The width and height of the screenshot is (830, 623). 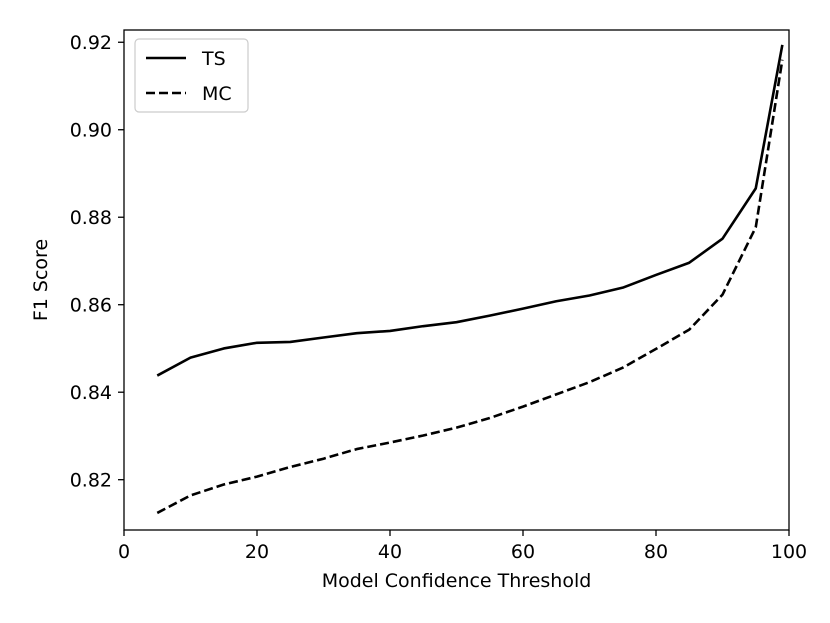 I want to click on y-tick-label: 0.88, so click(x=91, y=218).